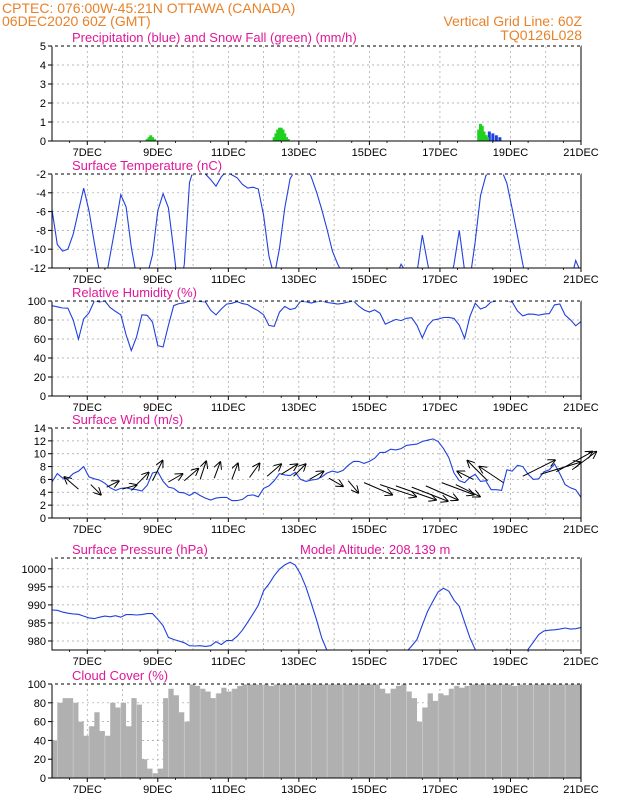  I want to click on line-wind, so click(316, 470).